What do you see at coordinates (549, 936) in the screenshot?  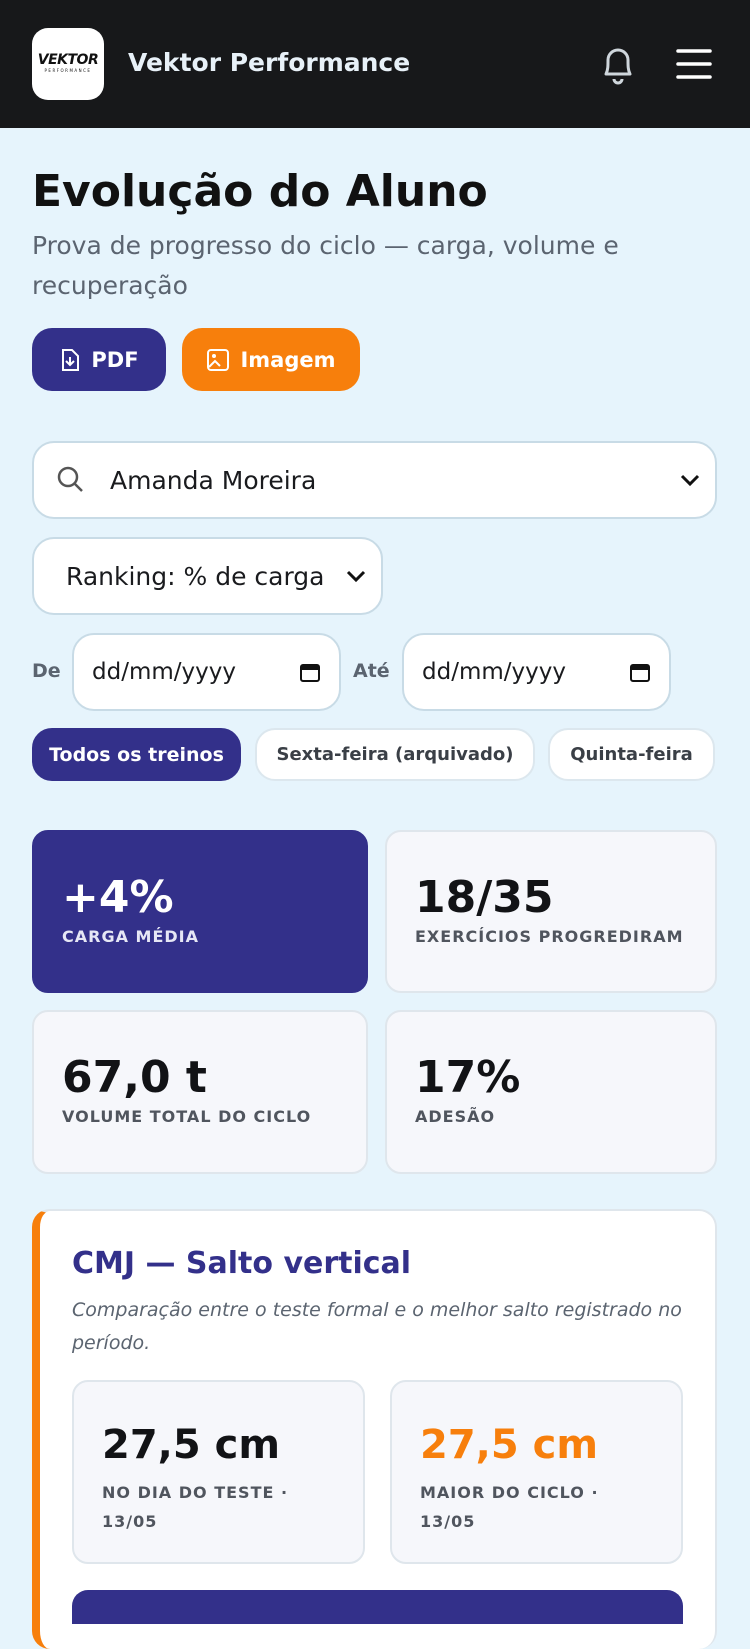 I see `stat-label: EXERCÍCIOS PROGREDIRAM` at bounding box center [549, 936].